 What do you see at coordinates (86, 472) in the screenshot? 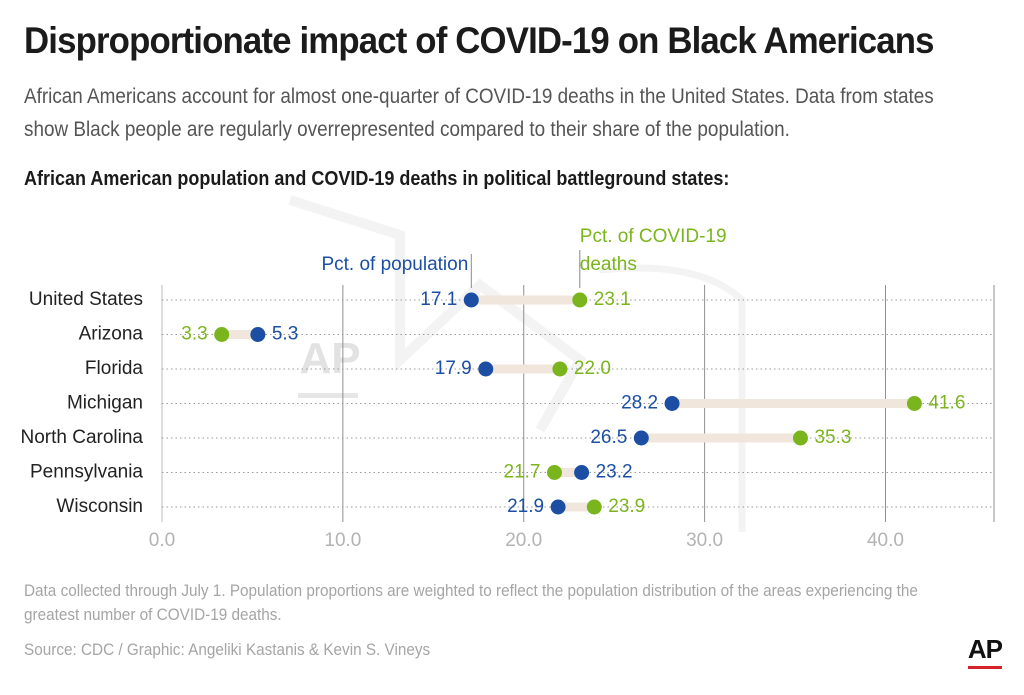
I see `state-label: Pennsylvania` at bounding box center [86, 472].